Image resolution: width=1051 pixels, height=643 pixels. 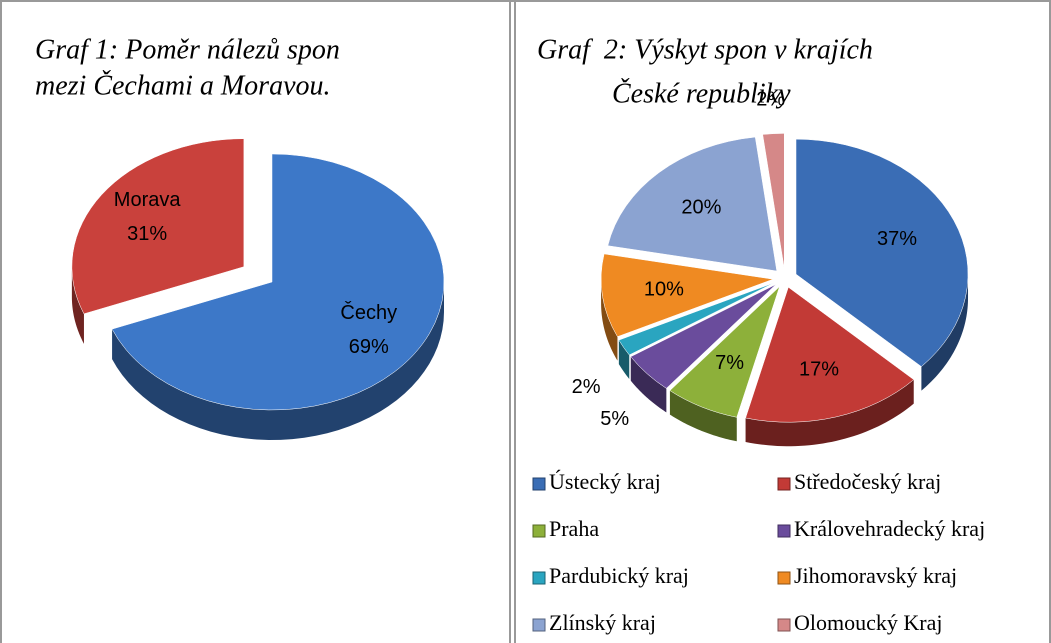 What do you see at coordinates (897, 239) in the screenshot?
I see `data-label: 37%` at bounding box center [897, 239].